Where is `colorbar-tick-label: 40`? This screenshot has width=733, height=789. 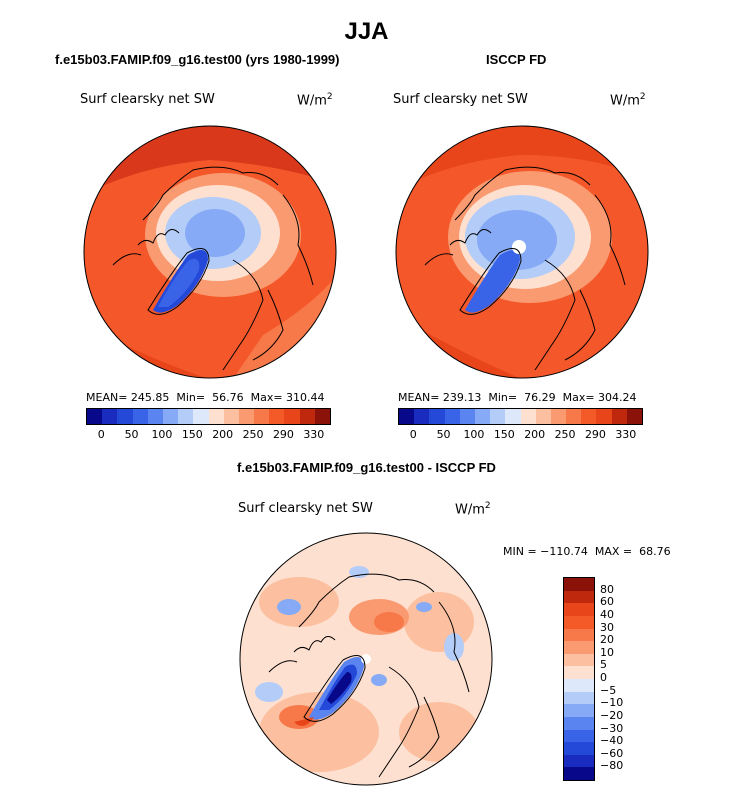
colorbar-tick-label: 40 is located at coordinates (607, 614).